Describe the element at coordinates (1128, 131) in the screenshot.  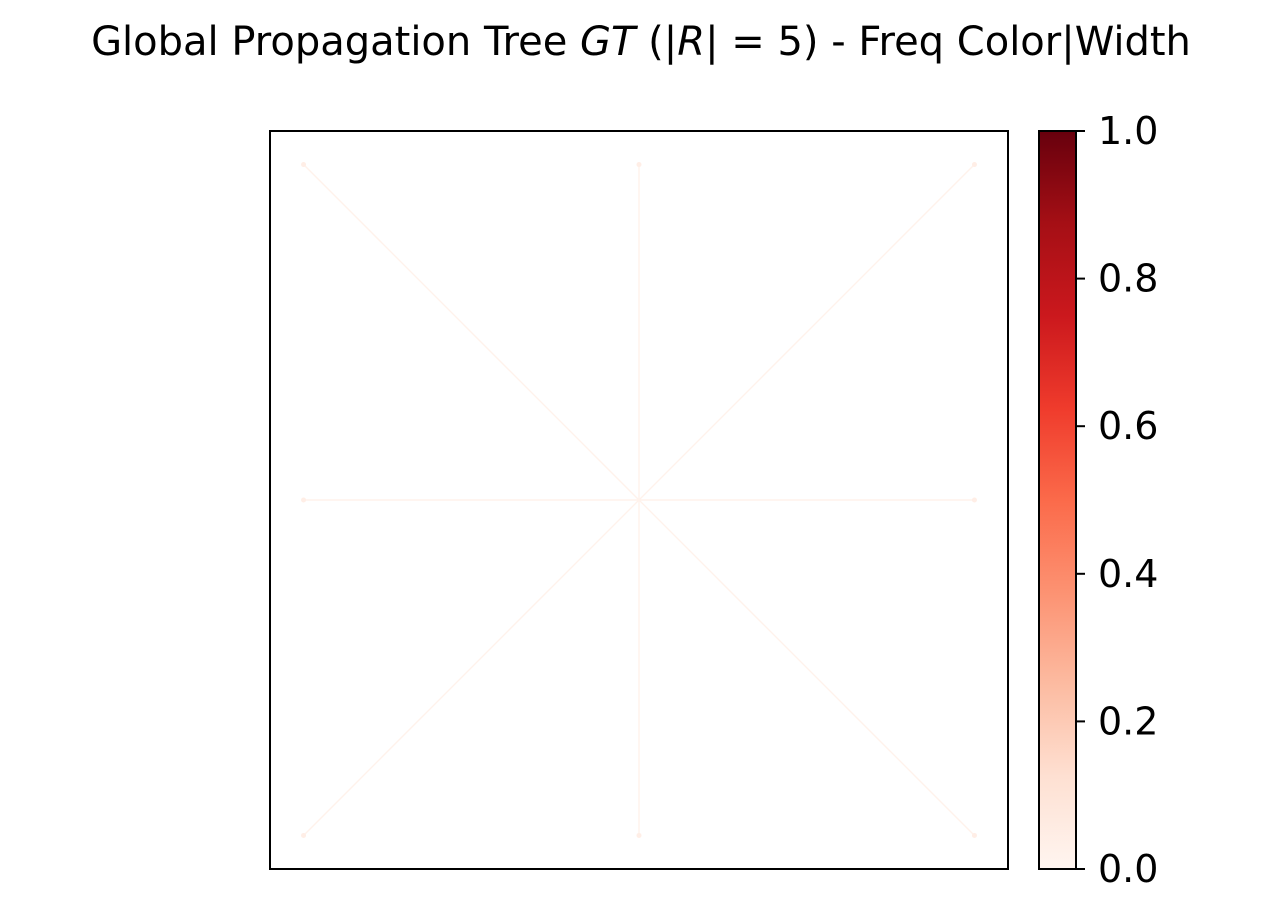
I see `colorbar-tick-label: 1.0` at that location.